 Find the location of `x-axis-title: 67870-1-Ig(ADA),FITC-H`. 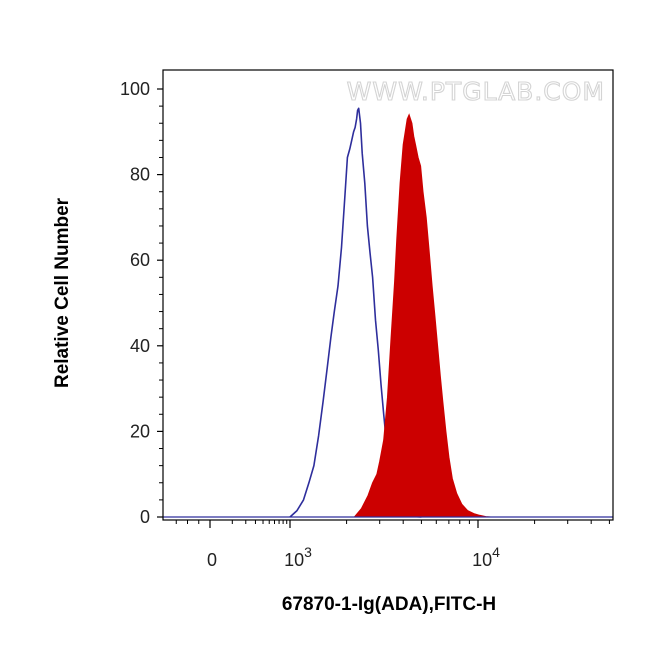

x-axis-title: 67870-1-Ig(ADA),FITC-H is located at coordinates (389, 604).